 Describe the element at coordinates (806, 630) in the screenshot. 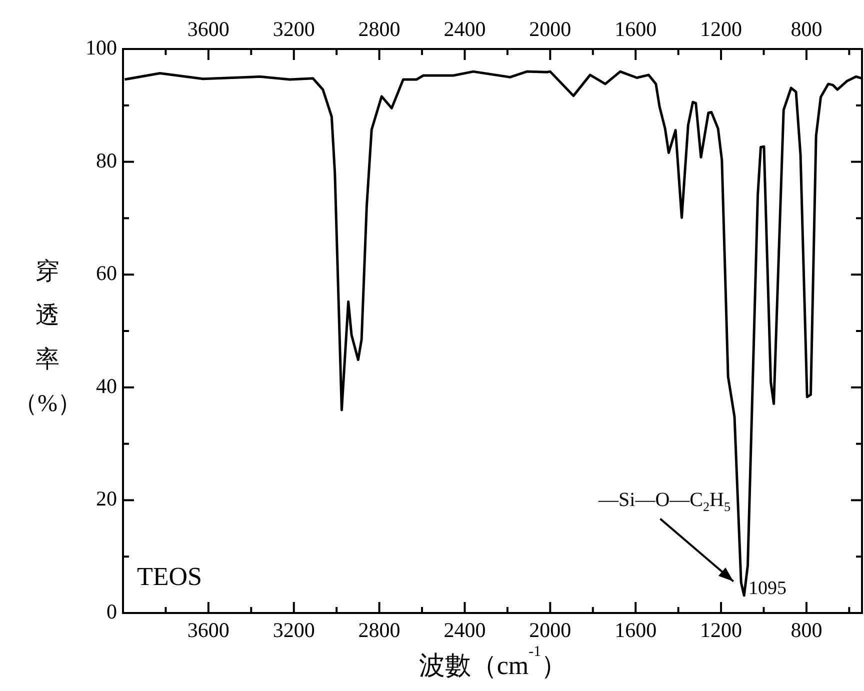

I see `x-tick-label: 800` at that location.